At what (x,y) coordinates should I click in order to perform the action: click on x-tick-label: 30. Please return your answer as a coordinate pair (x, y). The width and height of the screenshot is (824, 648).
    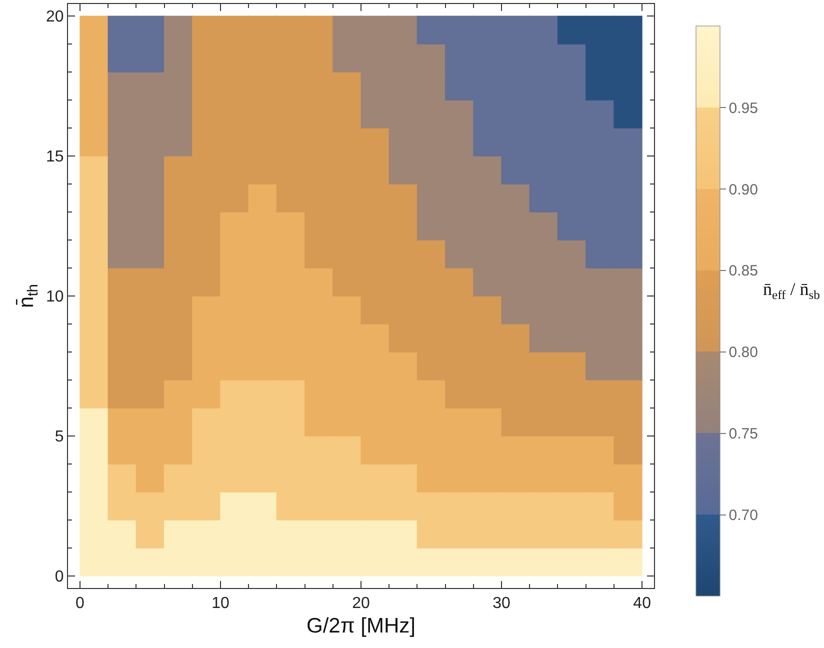
    Looking at the image, I should click on (501, 603).